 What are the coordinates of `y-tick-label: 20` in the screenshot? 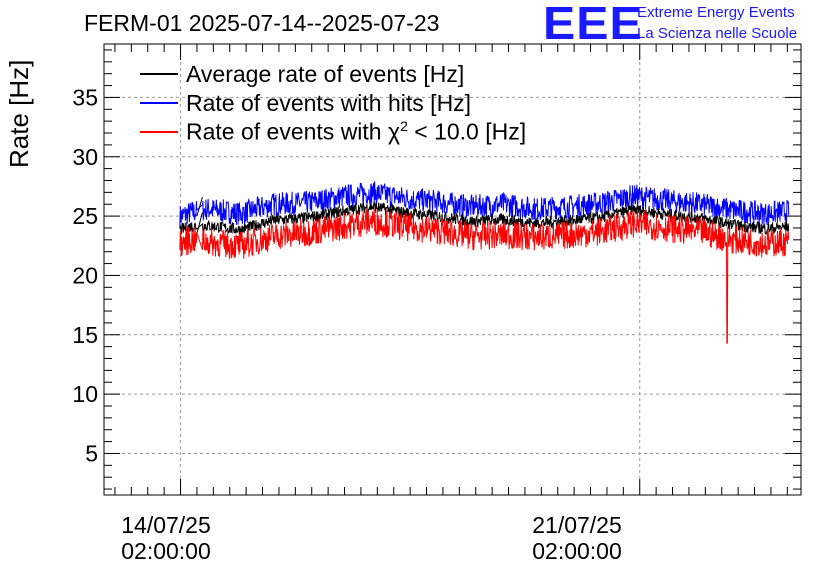 It's located at (85, 275).